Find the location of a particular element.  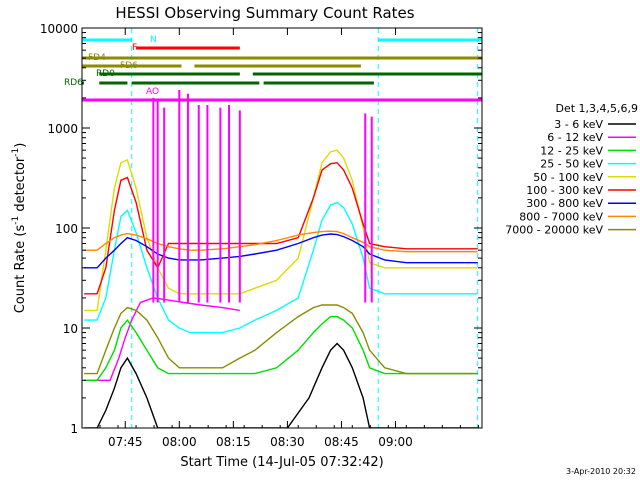

x-axis-label: Start Time (14-Jul-05 07:32:42) is located at coordinates (281, 462).